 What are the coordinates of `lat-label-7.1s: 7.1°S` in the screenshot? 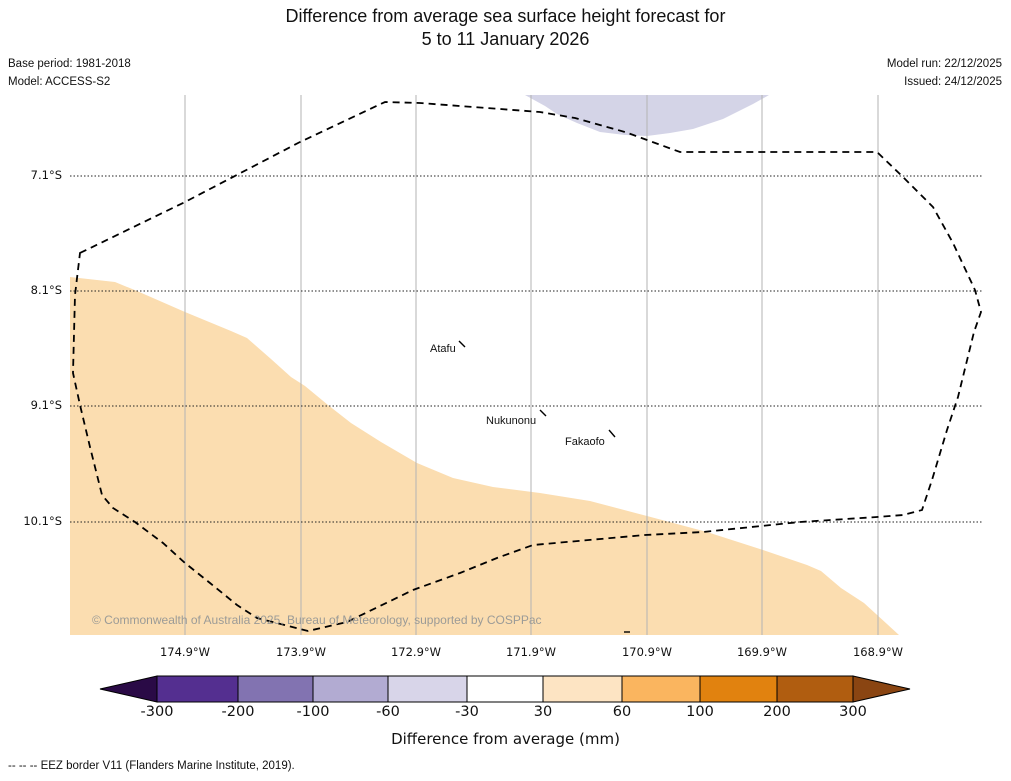 It's located at (46, 175).